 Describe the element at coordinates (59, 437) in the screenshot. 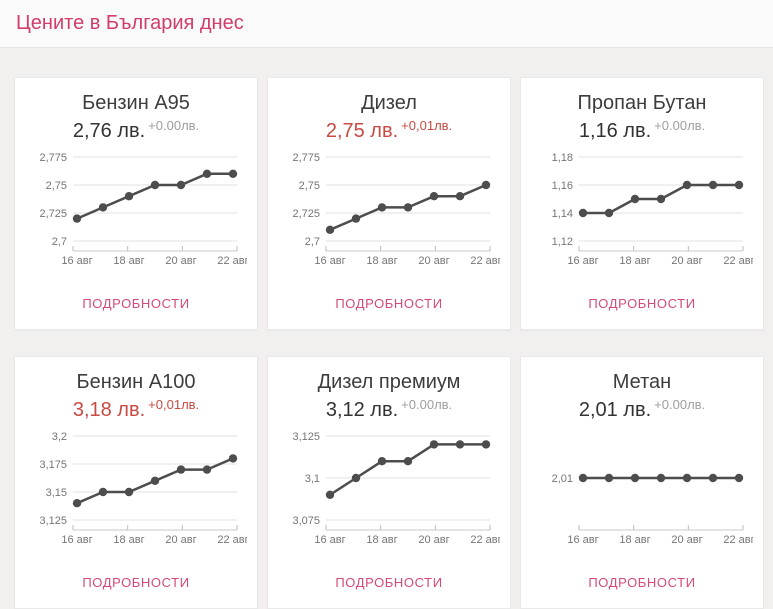

I see `svg-text: 3,2` at that location.